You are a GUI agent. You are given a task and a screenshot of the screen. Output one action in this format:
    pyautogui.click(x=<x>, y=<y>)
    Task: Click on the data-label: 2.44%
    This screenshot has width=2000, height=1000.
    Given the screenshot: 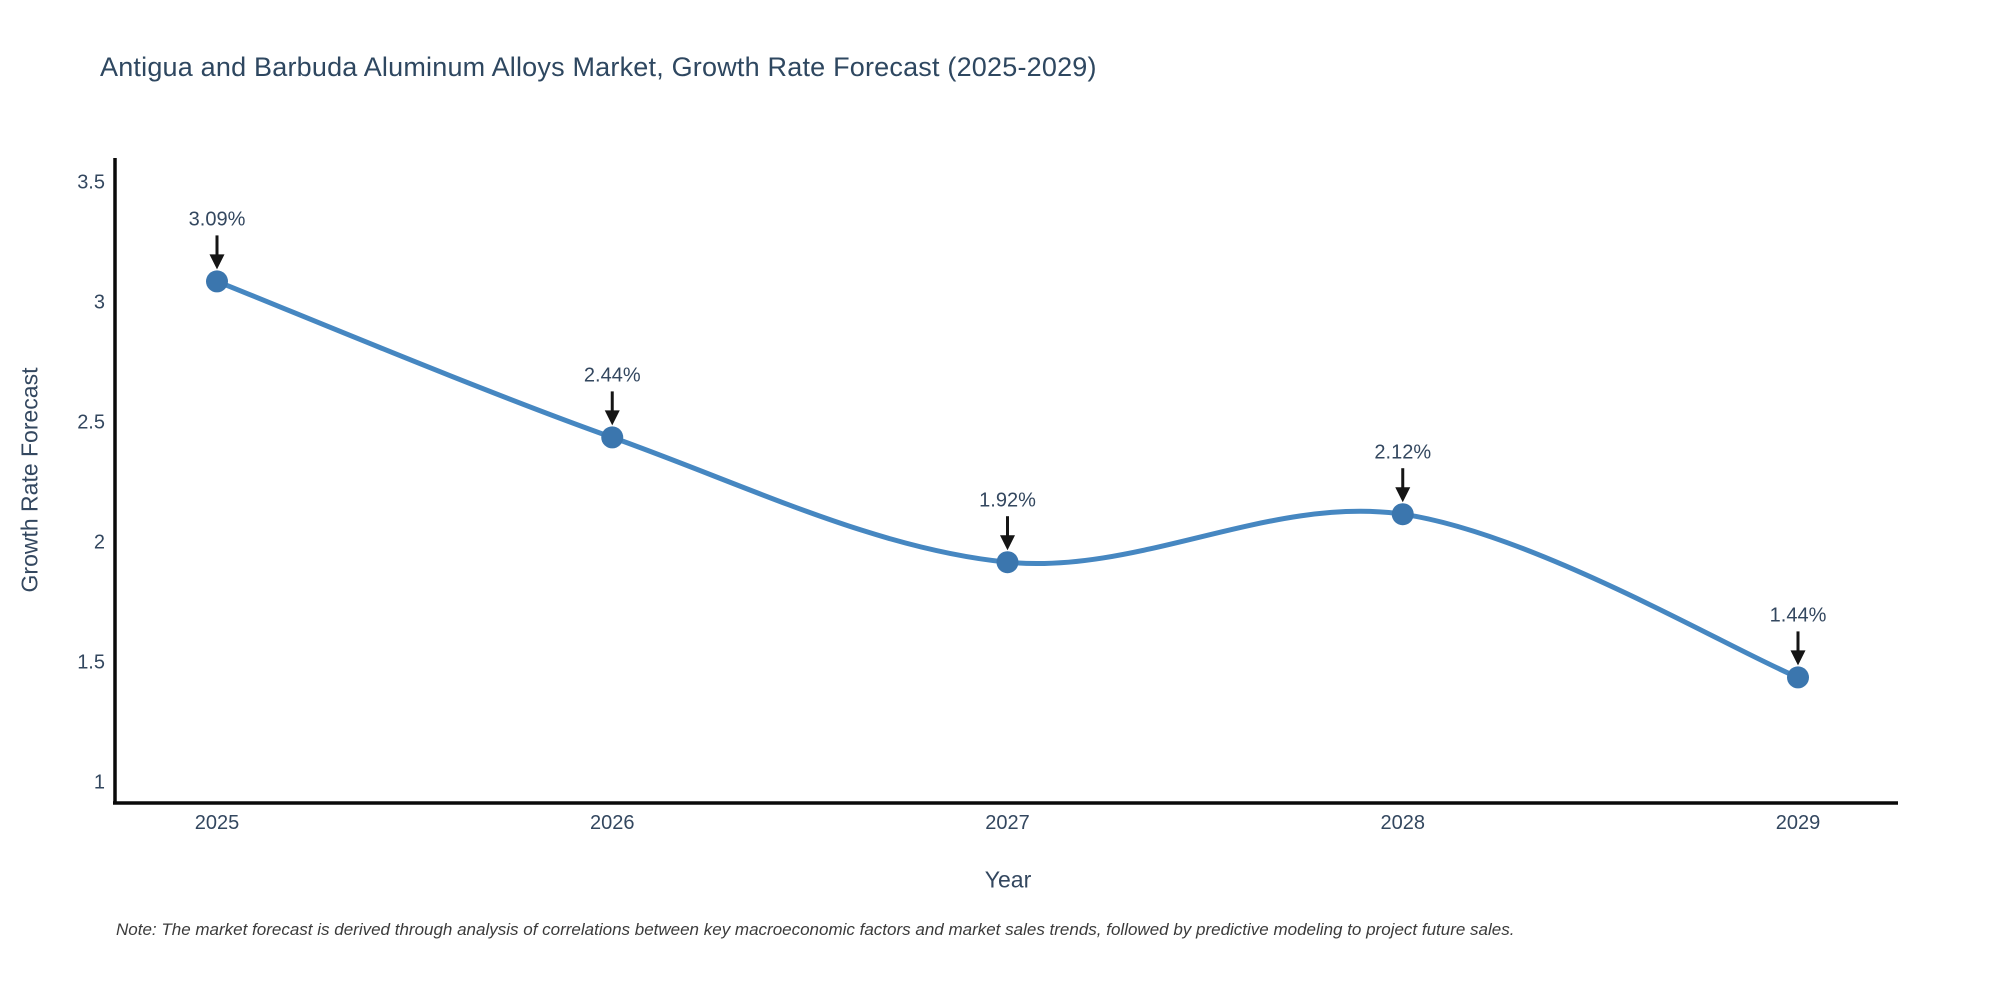 What is the action you would take?
    pyautogui.click(x=612, y=375)
    